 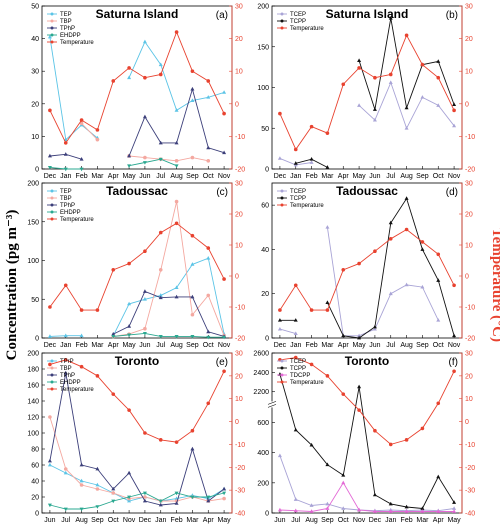 I want to click on y-axis-label-right: Temperature (°C), so click(x=494, y=285).